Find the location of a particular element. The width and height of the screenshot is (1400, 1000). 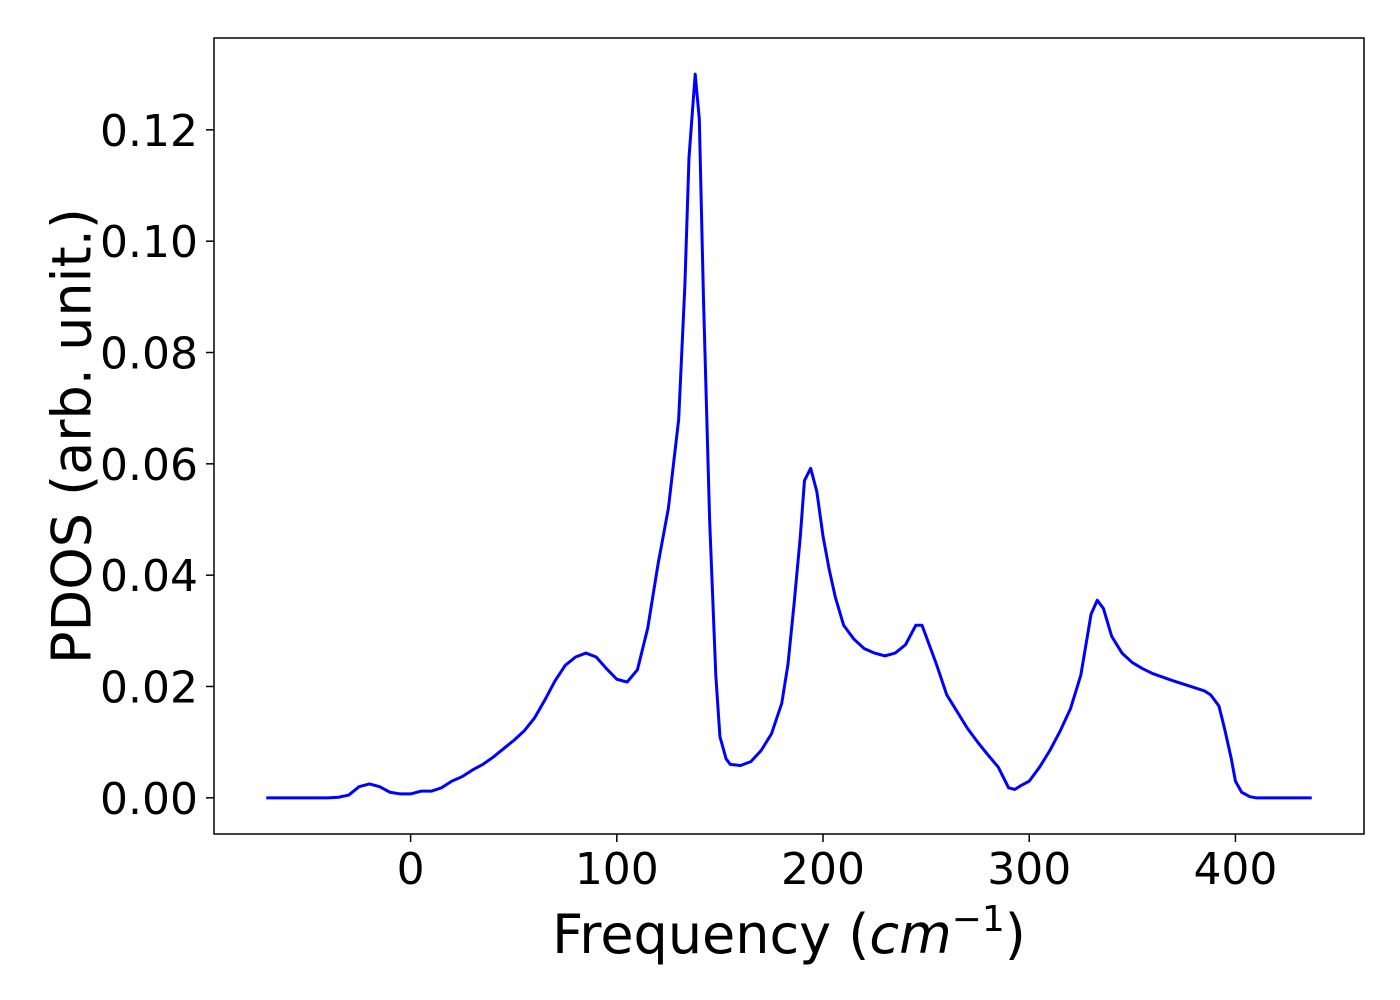

x-tick-label: 0 is located at coordinates (411, 869).